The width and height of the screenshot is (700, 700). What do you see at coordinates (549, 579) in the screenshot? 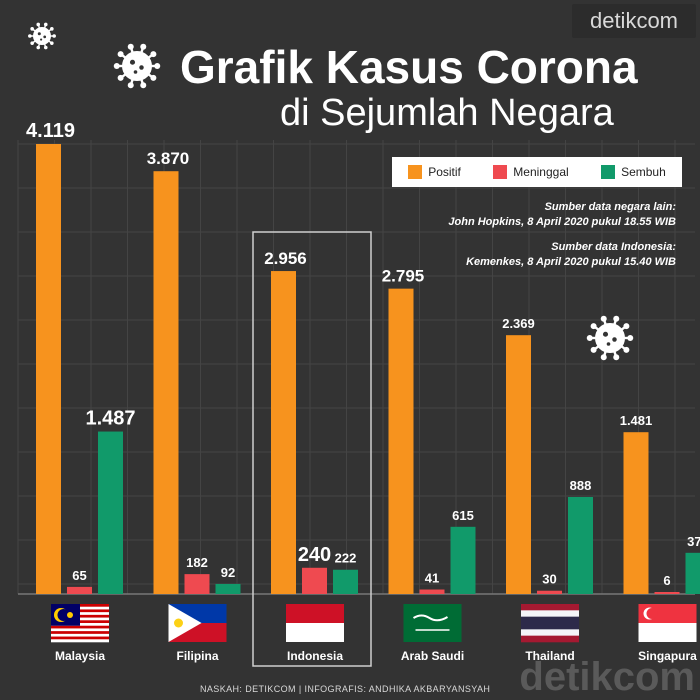
I see `data-label-meninggal-thailand: 30` at bounding box center [549, 579].